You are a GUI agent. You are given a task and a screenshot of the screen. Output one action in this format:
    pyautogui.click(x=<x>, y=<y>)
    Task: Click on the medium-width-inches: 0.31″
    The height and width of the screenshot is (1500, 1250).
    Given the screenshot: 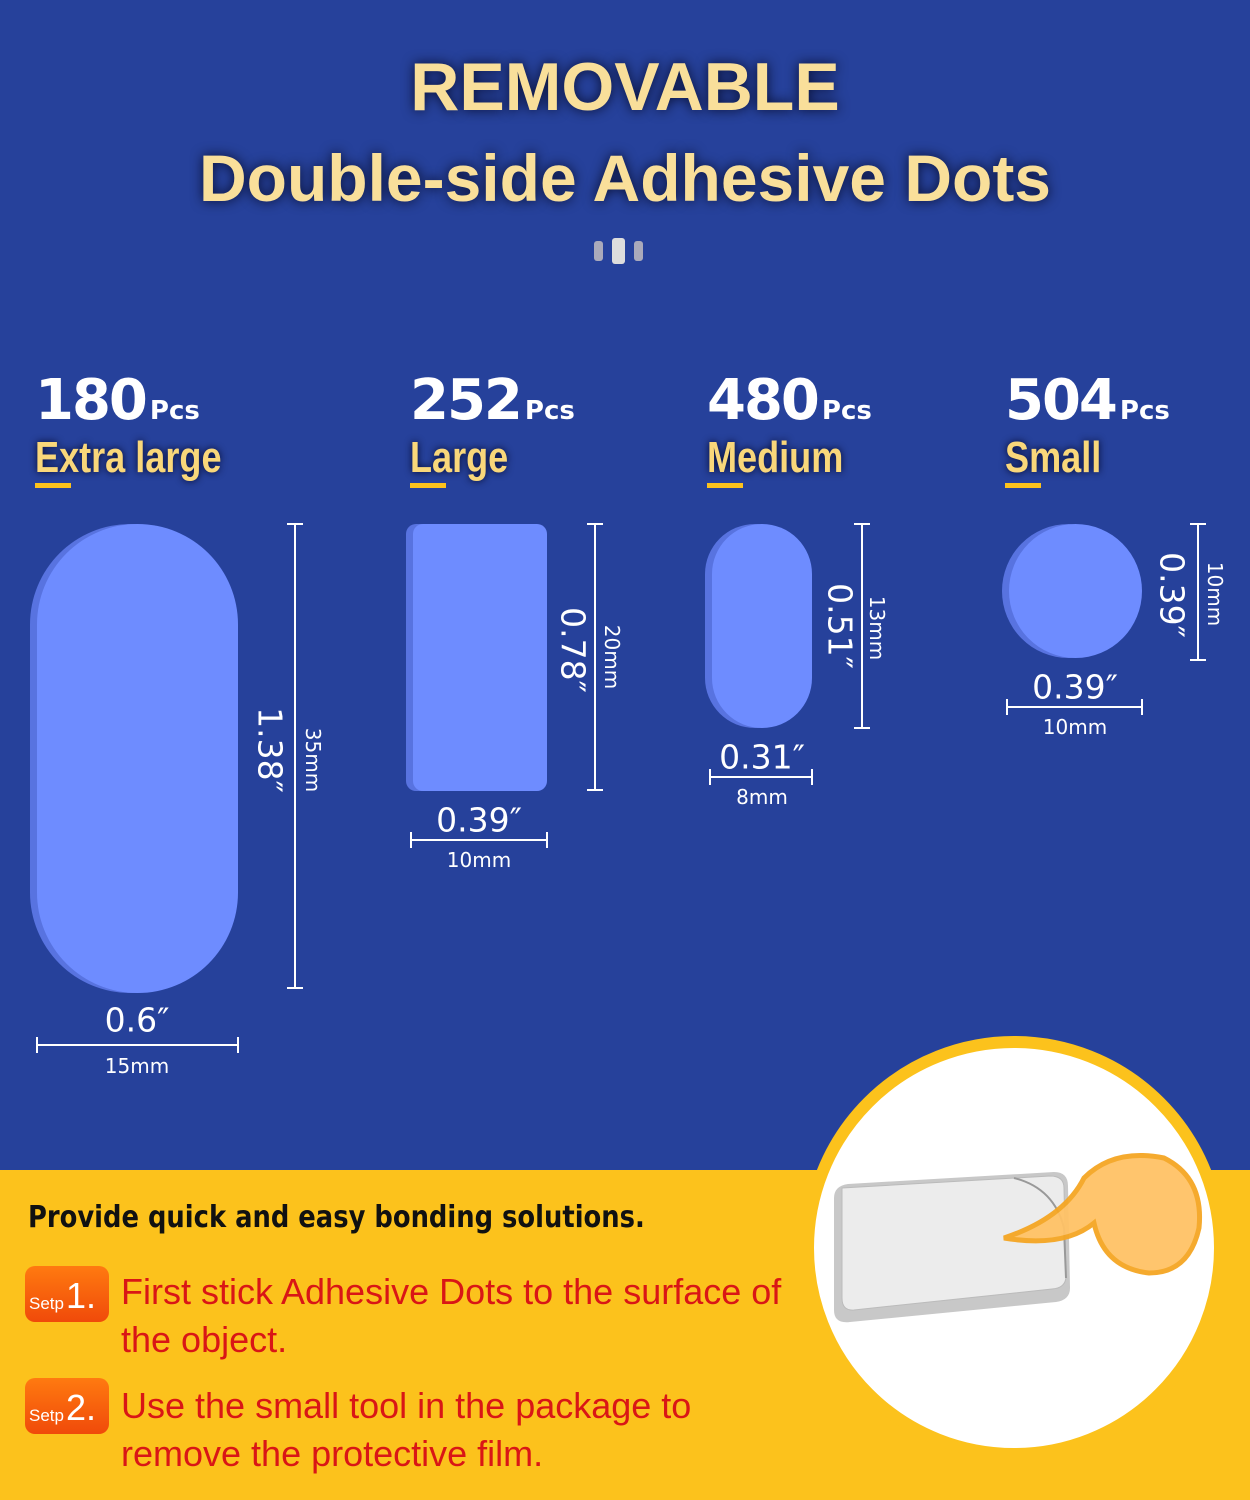 What is the action you would take?
    pyautogui.click(x=762, y=757)
    